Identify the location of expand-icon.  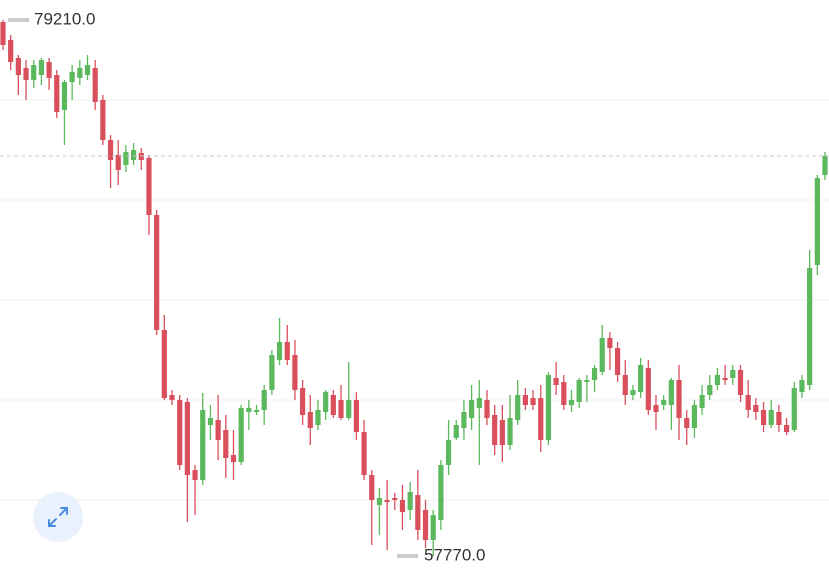
(58, 517).